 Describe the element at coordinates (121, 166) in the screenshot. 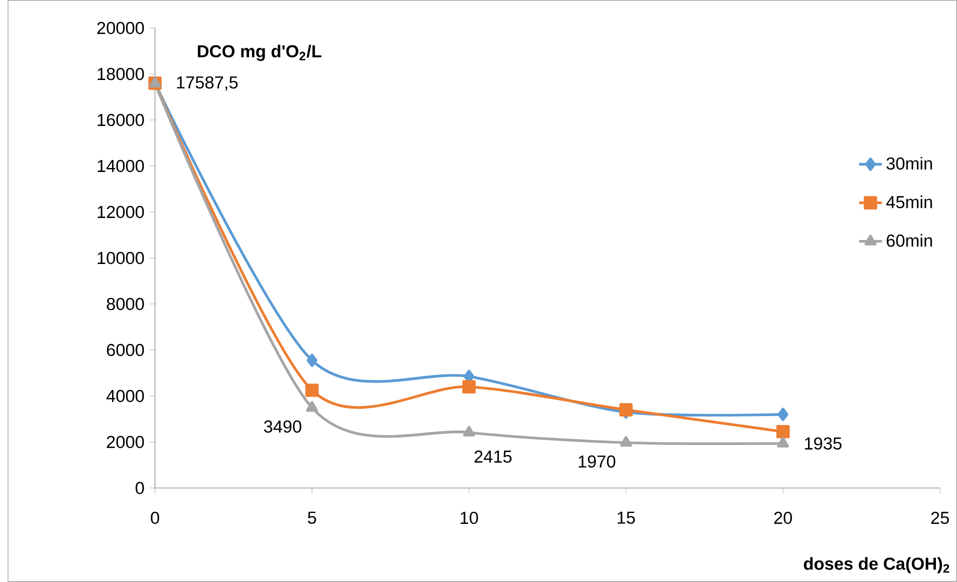

I see `y-tick-label: 14000` at that location.